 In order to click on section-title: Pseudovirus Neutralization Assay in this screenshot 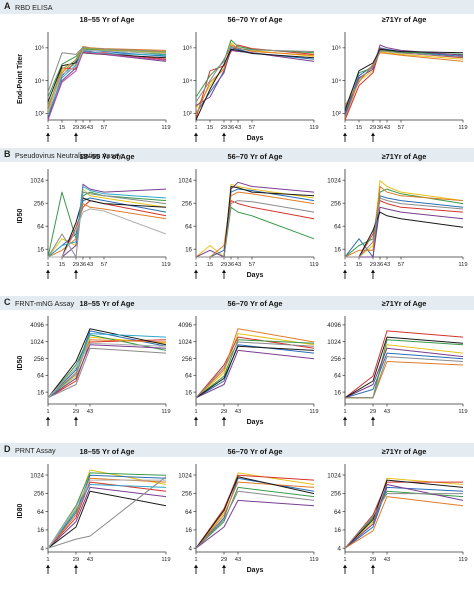, I will do `click(68, 155)`.